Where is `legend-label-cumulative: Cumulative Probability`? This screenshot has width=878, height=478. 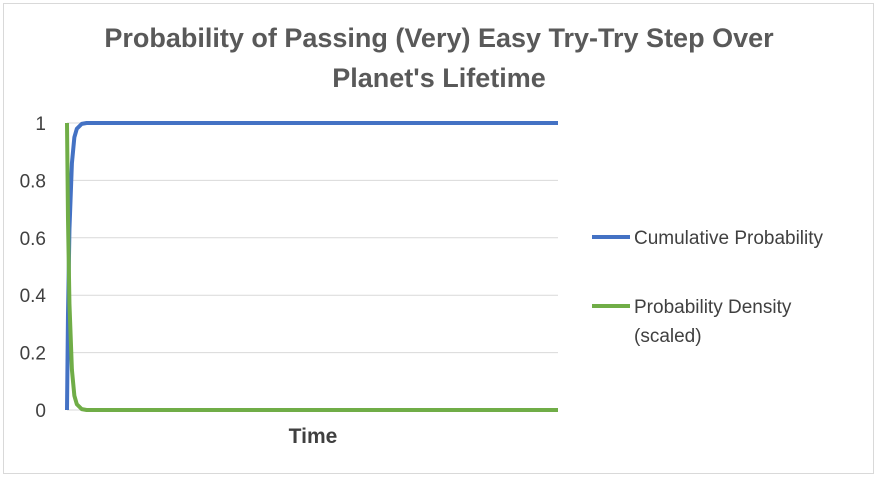 legend-label-cumulative: Cumulative Probability is located at coordinates (729, 238).